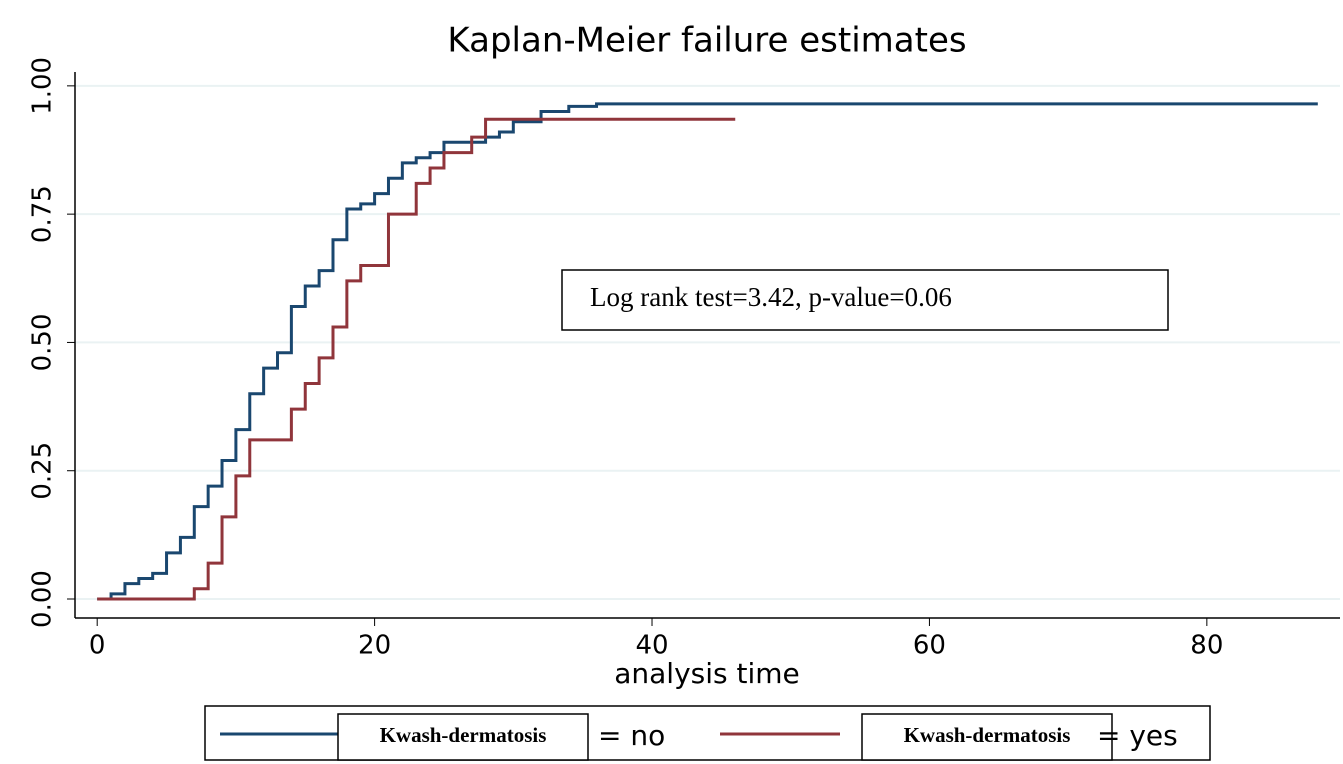 Image resolution: width=1343 pixels, height=764 pixels. Describe the element at coordinates (1206, 646) in the screenshot. I see `x-tick-label: 80` at that location.